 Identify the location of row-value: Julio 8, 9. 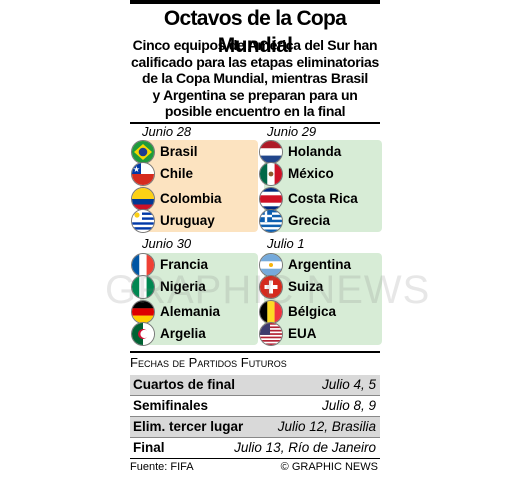
(348, 405).